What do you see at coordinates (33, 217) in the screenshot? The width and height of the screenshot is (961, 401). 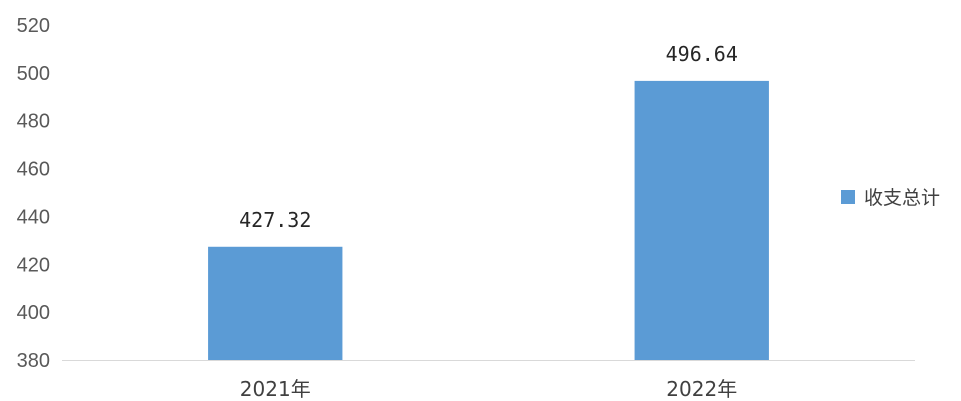 I see `y-tick-label: 440` at bounding box center [33, 217].